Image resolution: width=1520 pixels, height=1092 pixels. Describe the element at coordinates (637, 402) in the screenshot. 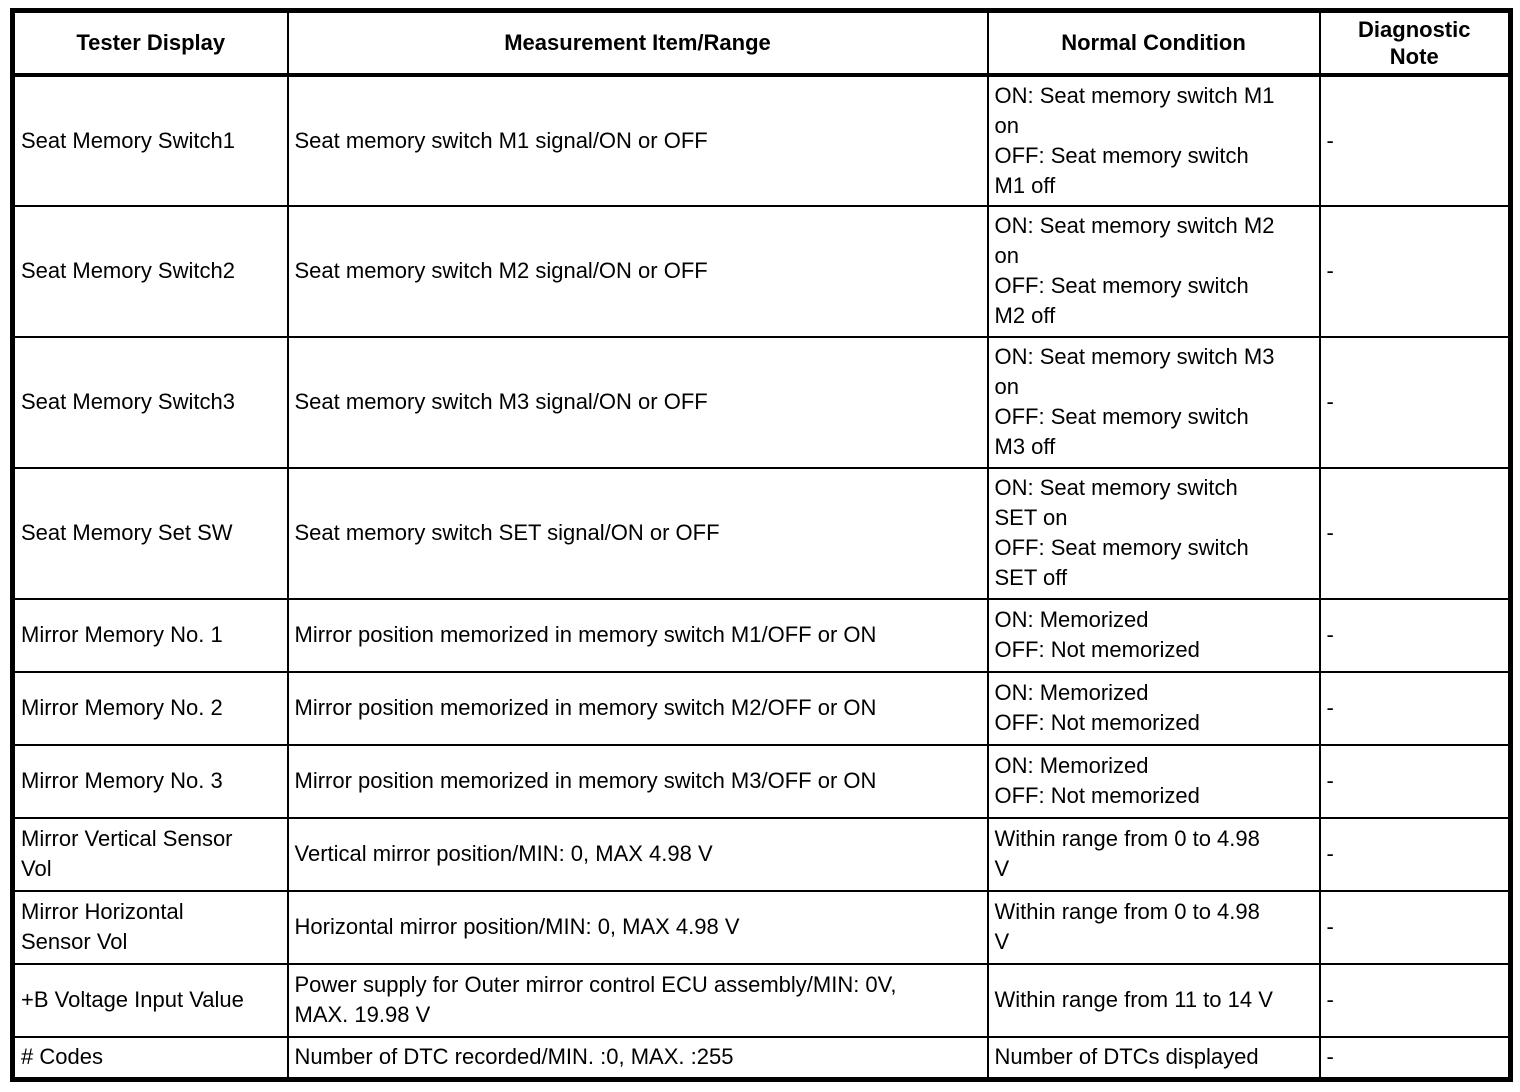

I see `cell-measurement: Seat memory switch M3 signal/ON or OFF` at that location.